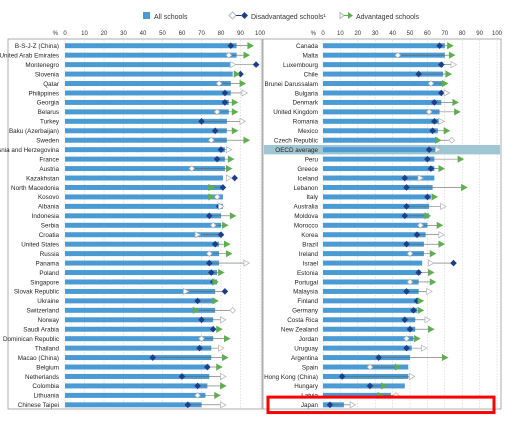 The height and width of the screenshot is (425, 526). I want to click on category-label: Dominican Republic, so click(31, 339).